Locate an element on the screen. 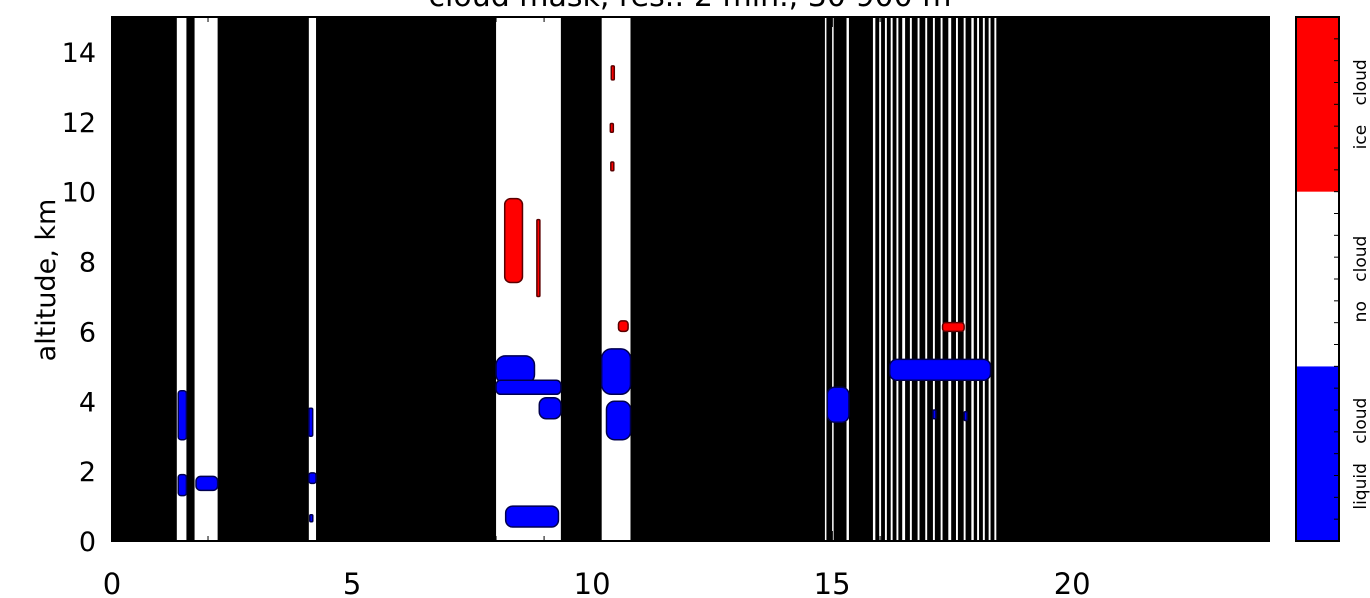 This screenshot has height=598, width=1370. y-tick-label-3: 6 is located at coordinates (87, 332).